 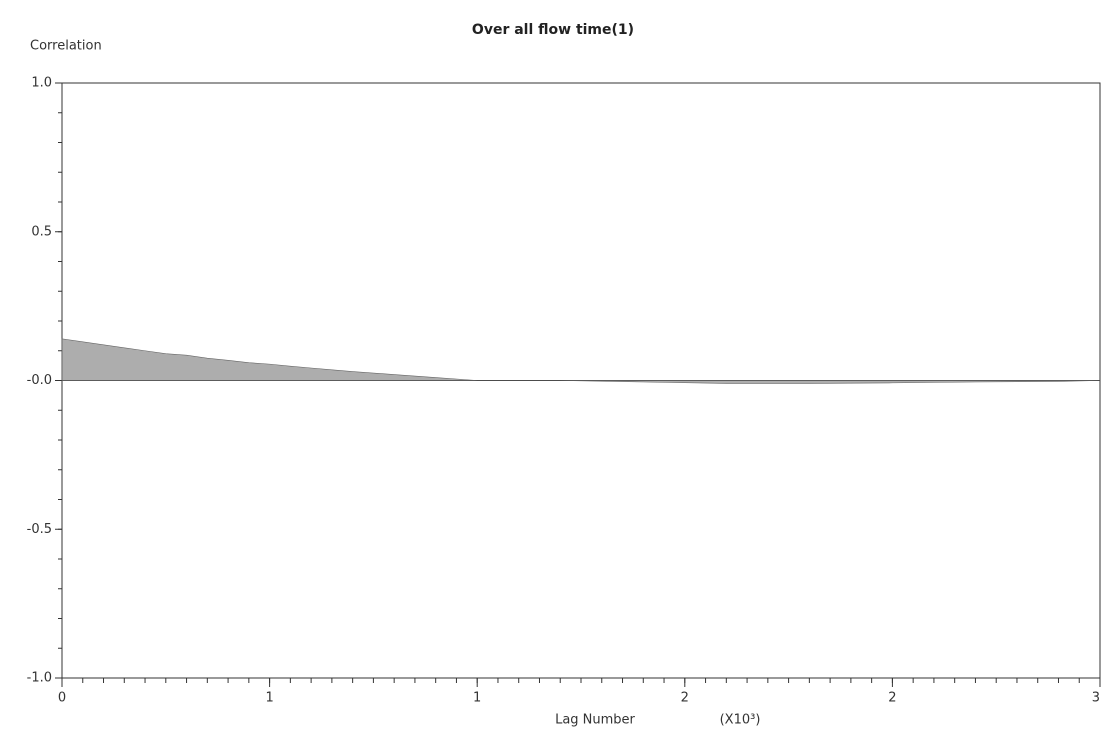 What do you see at coordinates (41, 231) in the screenshot?
I see `y-tick-label: 0.5` at bounding box center [41, 231].